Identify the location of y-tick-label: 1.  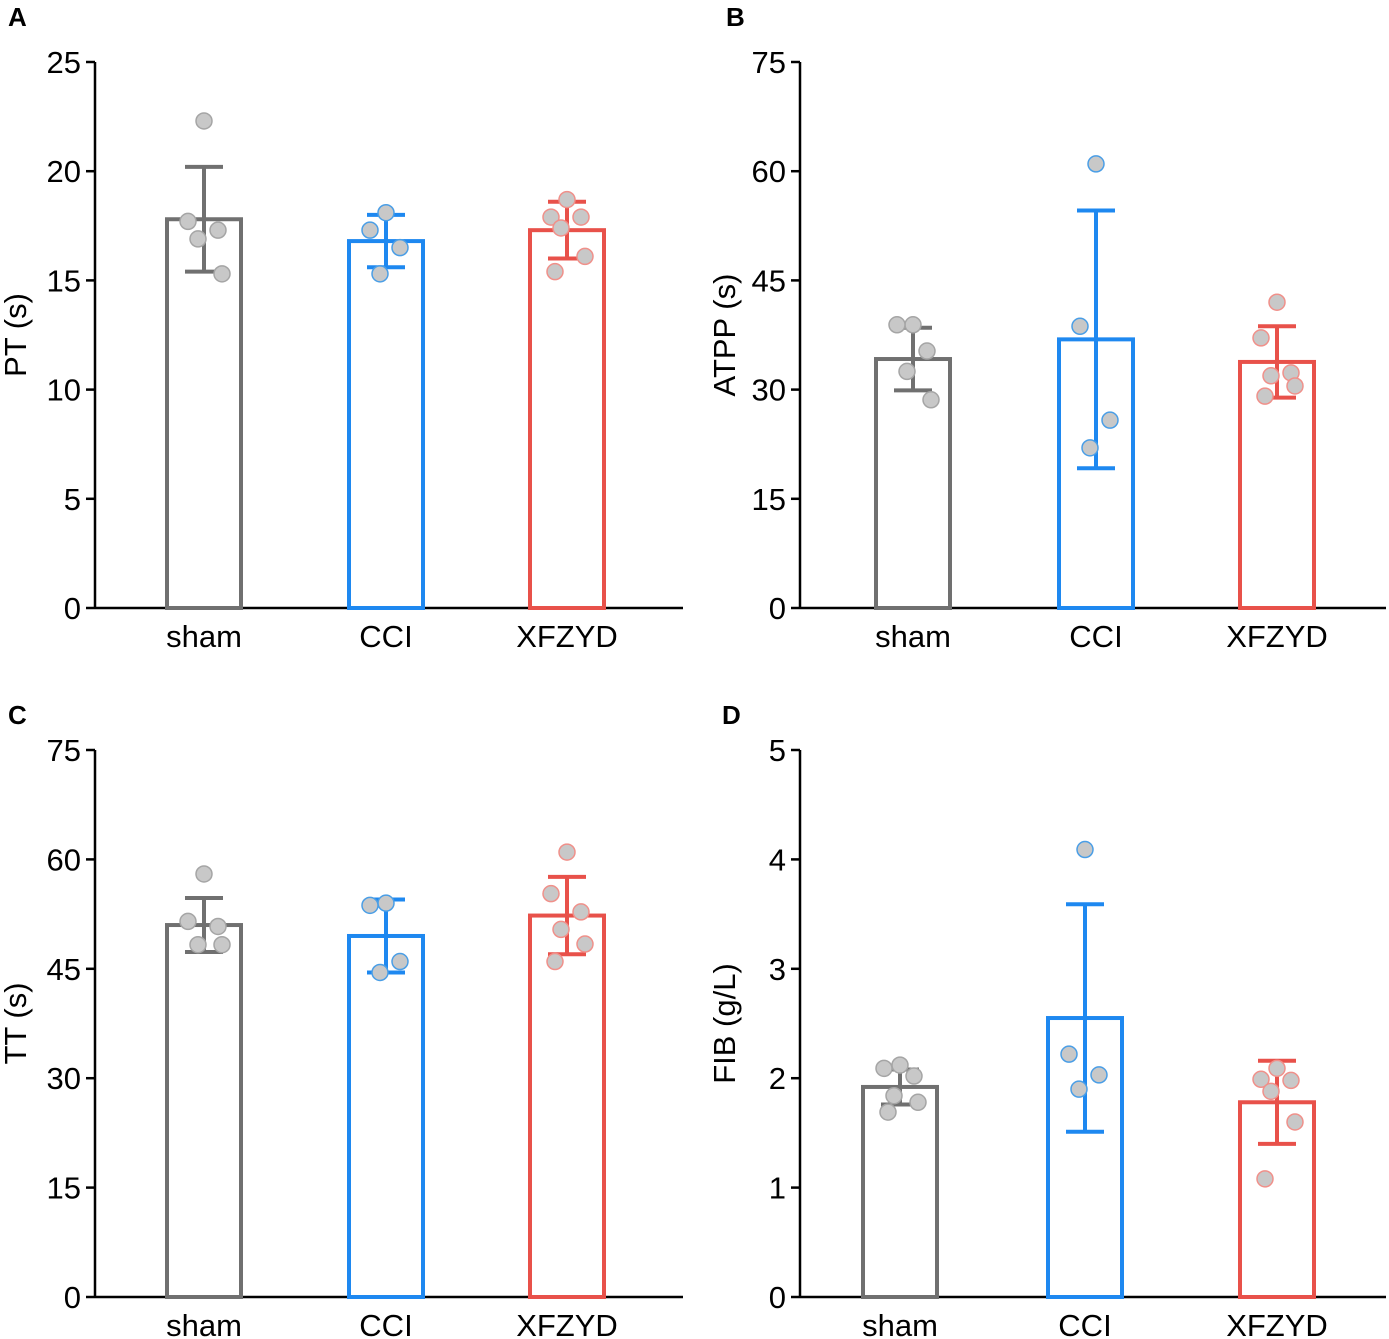
(777, 1188).